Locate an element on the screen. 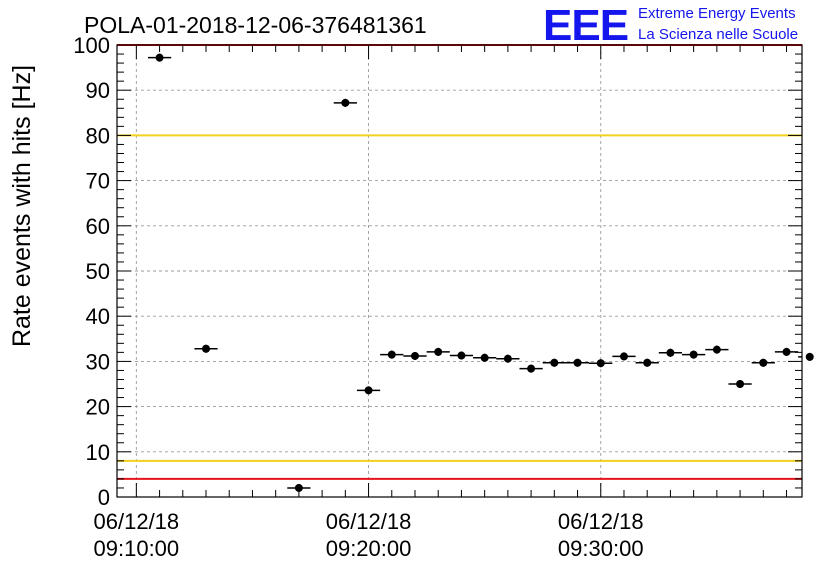  y-tick-label: 80 is located at coordinates (98, 135).